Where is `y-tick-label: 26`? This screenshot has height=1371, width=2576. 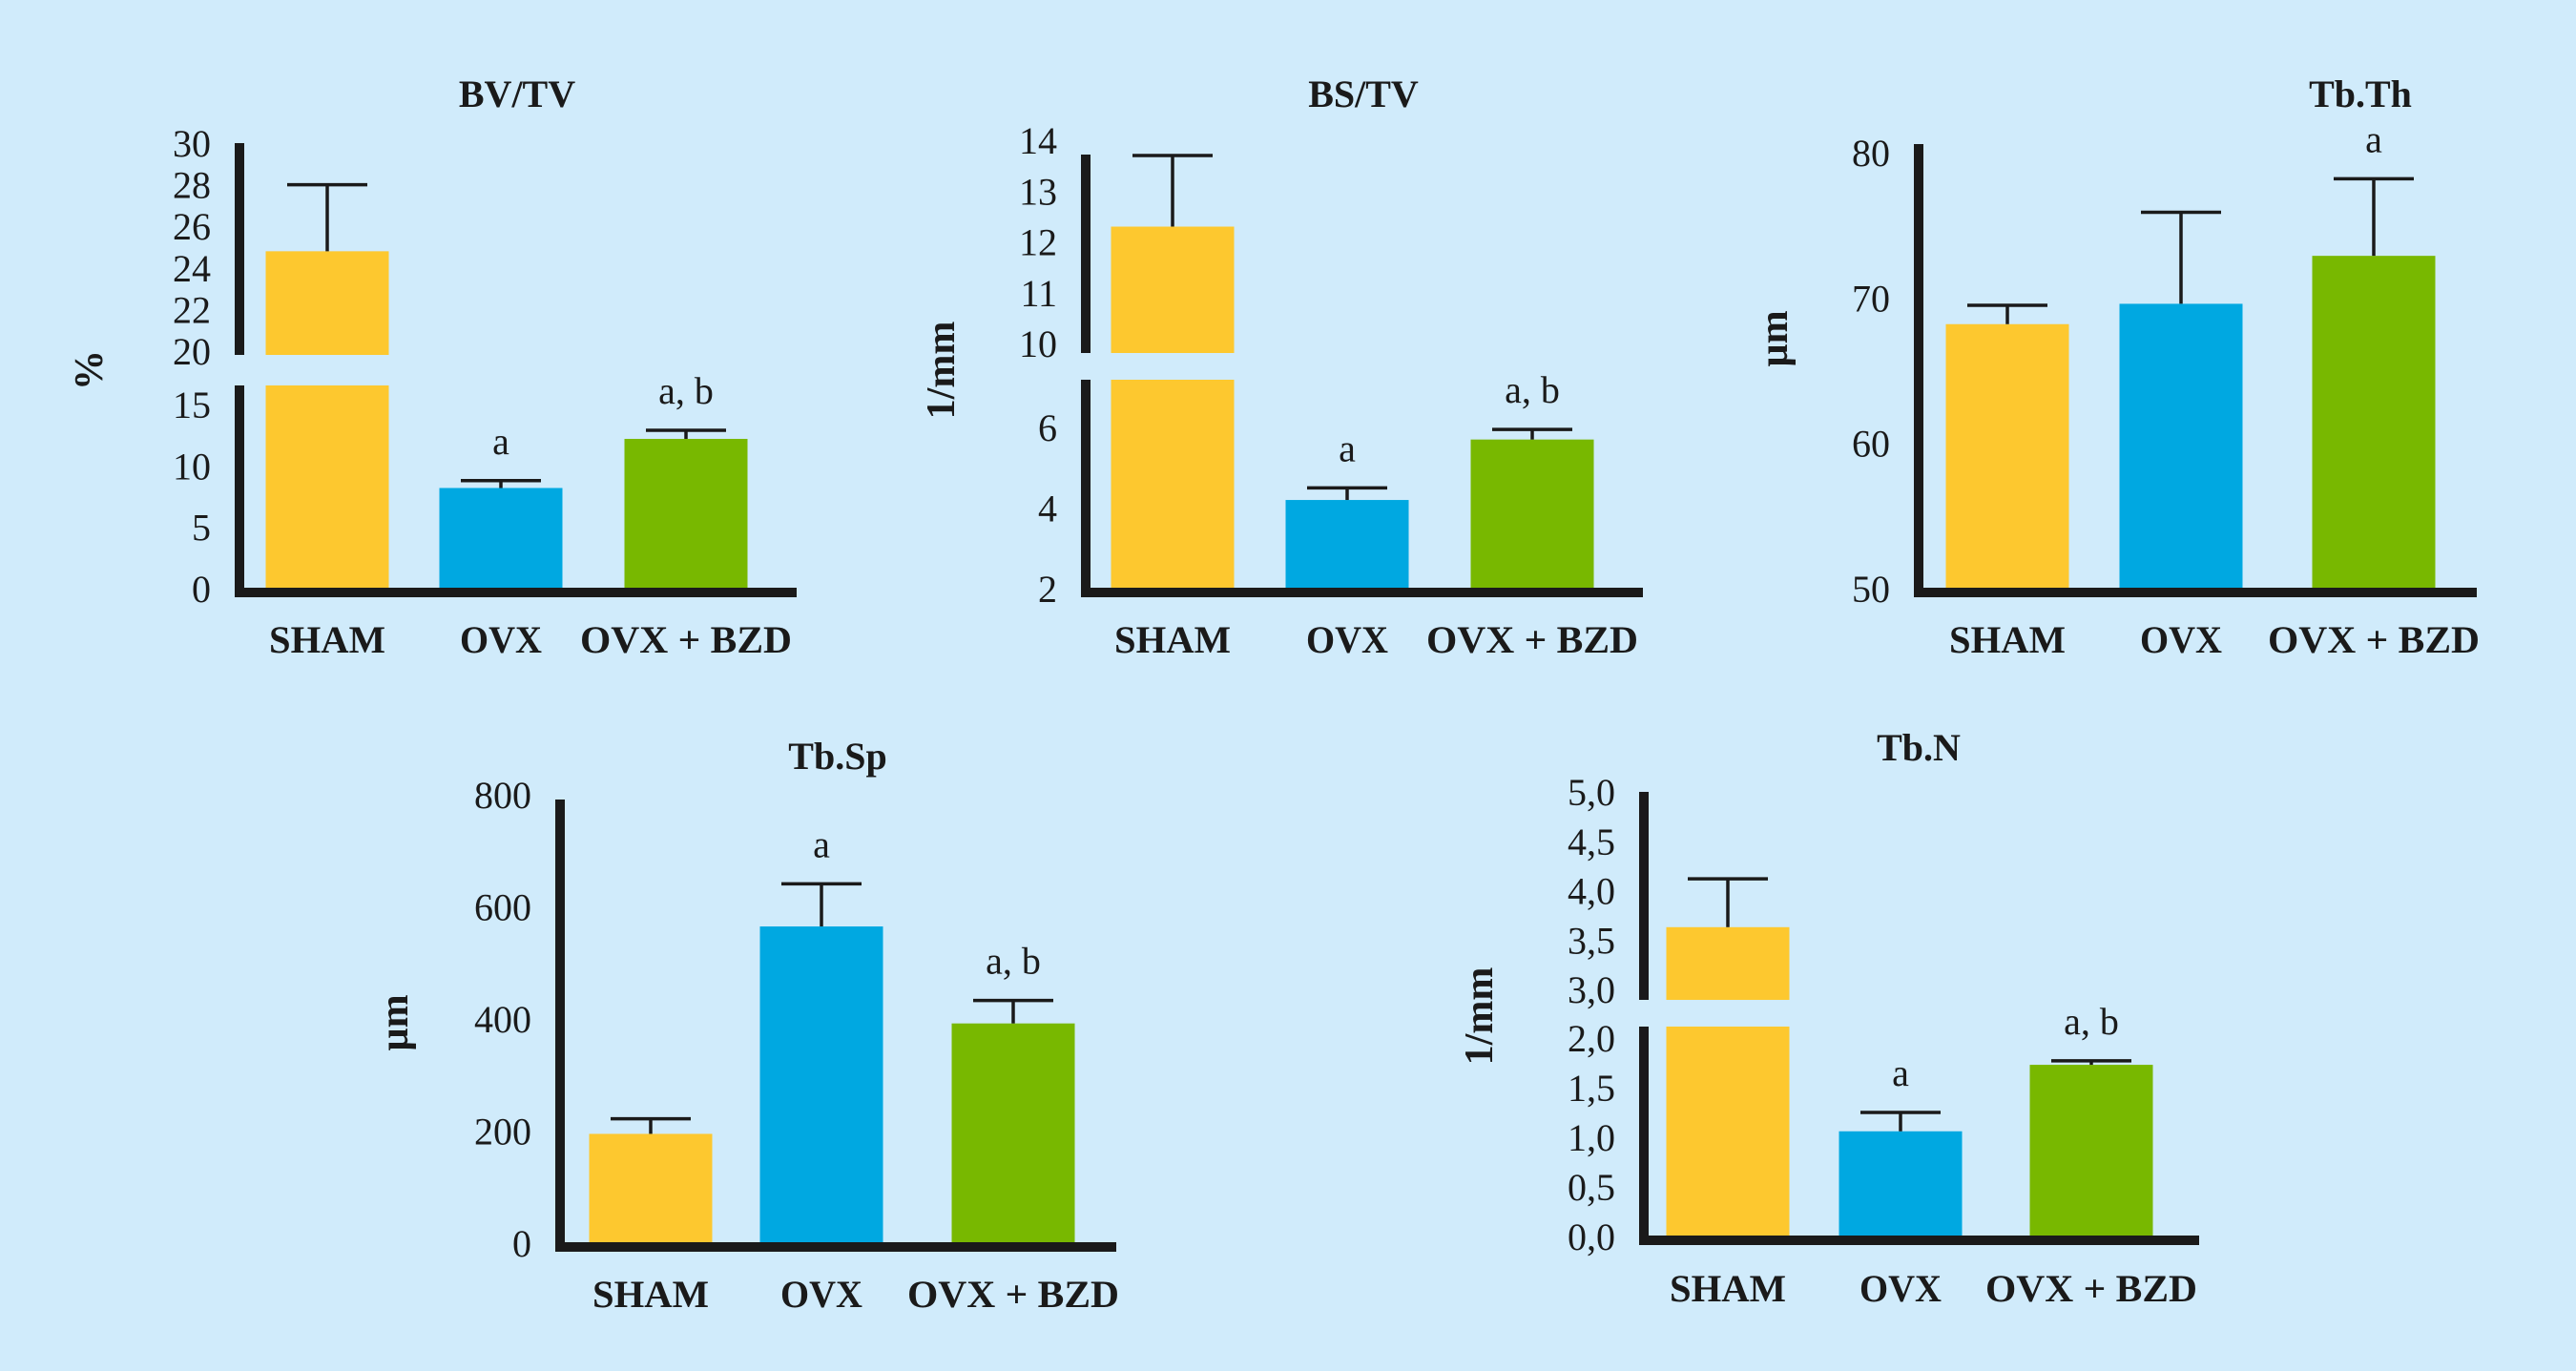 y-tick-label: 26 is located at coordinates (192, 226).